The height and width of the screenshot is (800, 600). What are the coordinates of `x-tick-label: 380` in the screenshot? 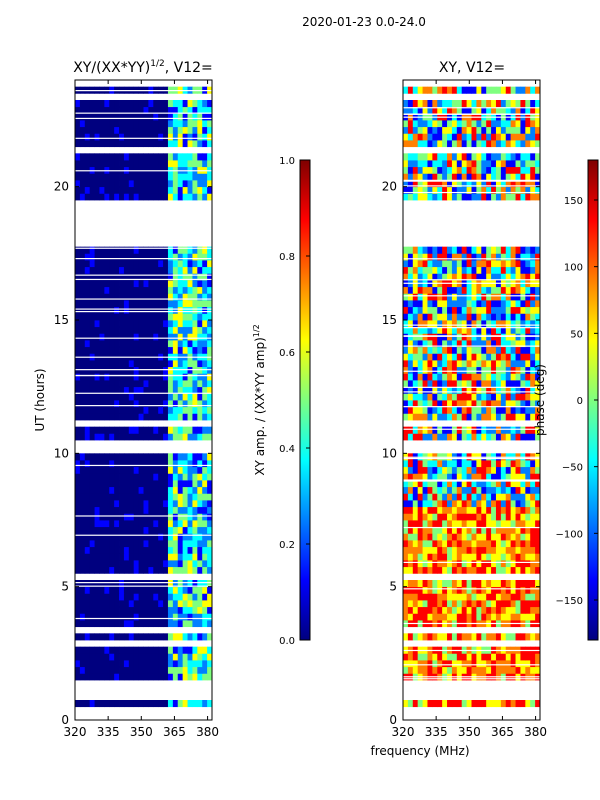 It's located at (207, 732).